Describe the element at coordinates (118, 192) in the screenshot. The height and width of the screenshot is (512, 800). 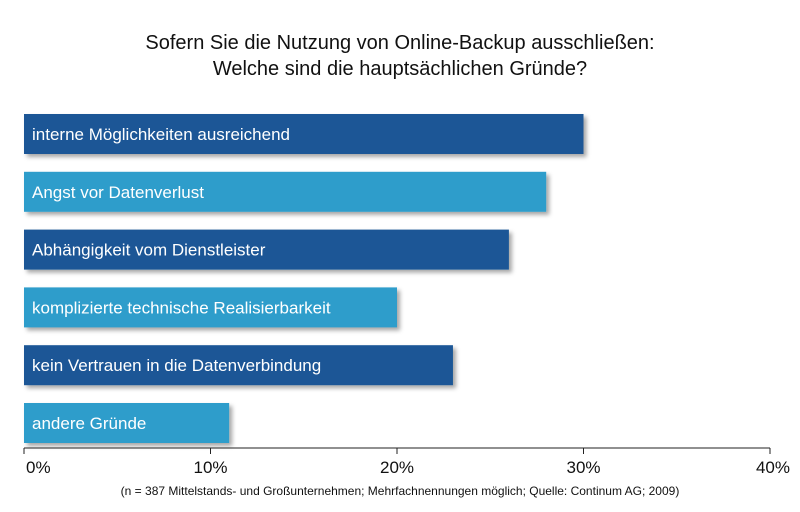
I see `bar-label-2: Angst vor Datenverlust` at that location.